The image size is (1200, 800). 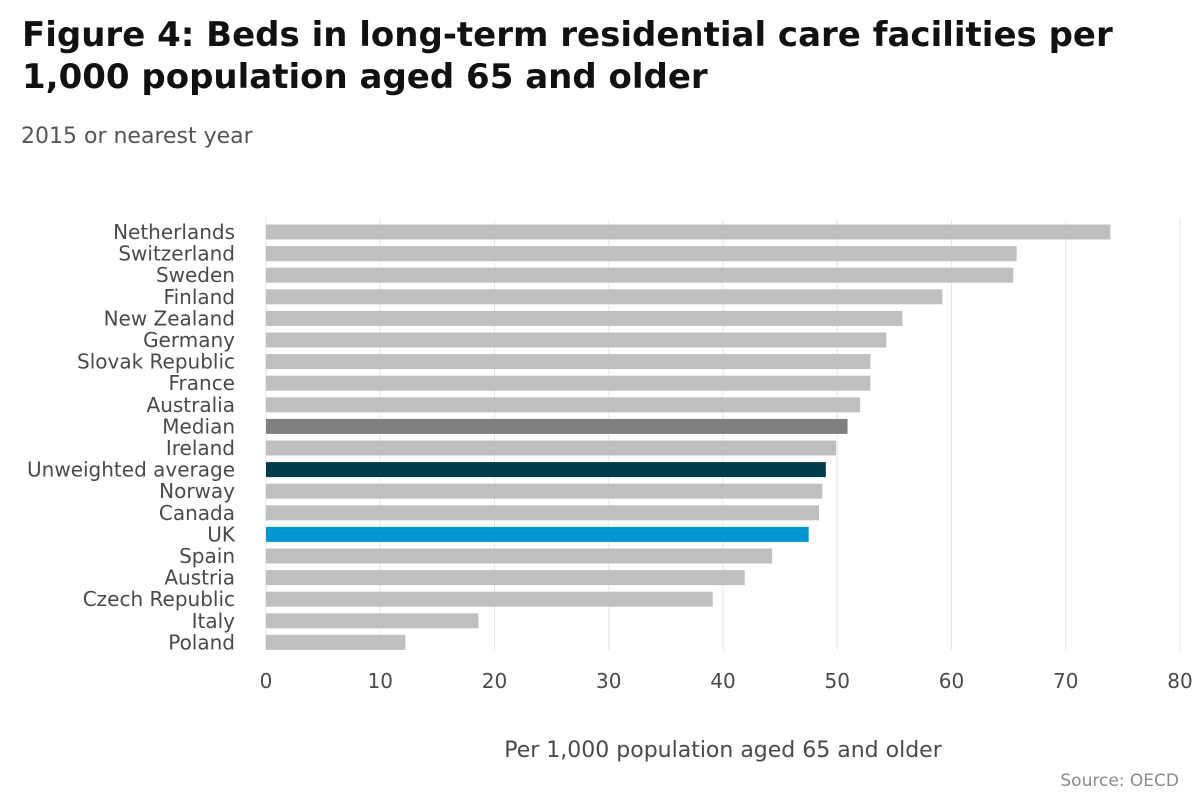 What do you see at coordinates (207, 556) in the screenshot?
I see `category-label-spain: Spain` at bounding box center [207, 556].